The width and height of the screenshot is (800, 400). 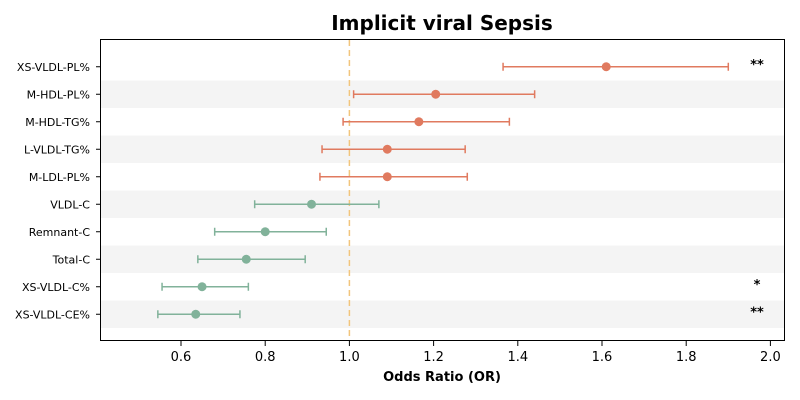 I want to click on x-tick-label: 1.0, so click(x=349, y=357).